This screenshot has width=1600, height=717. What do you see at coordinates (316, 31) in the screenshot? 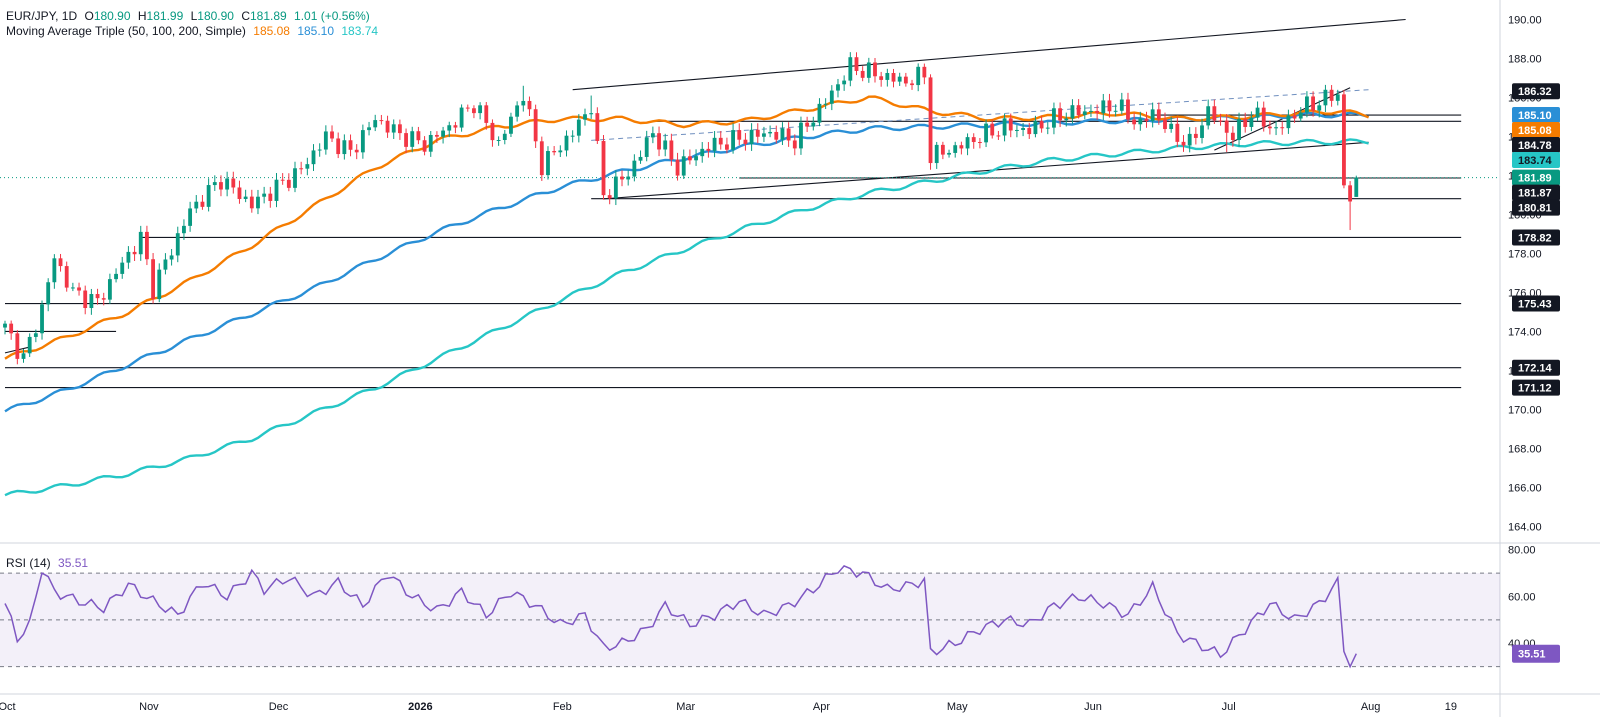
I see `ma100-value: 185.10` at bounding box center [316, 31].